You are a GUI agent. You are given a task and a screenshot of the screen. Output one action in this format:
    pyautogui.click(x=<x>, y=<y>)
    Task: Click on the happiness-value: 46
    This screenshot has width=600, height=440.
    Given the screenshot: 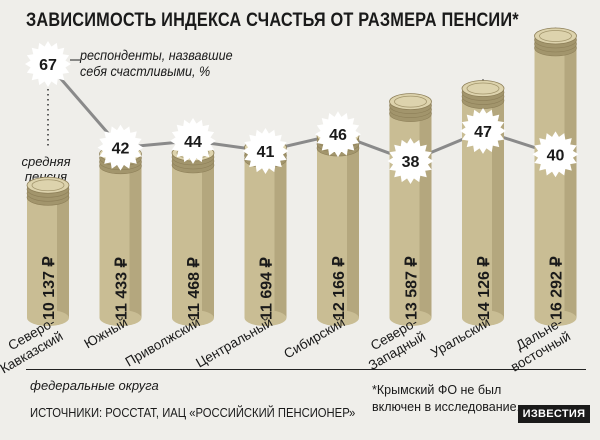 What is the action you would take?
    pyautogui.click(x=338, y=135)
    